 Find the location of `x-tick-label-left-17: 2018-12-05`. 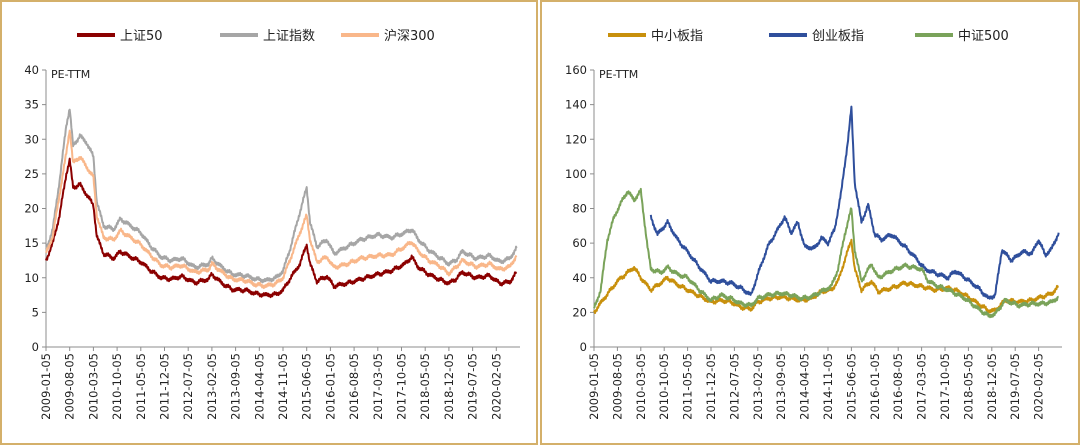

x-tick-label-left-17: 2018-12-05 is located at coordinates (449, 386).